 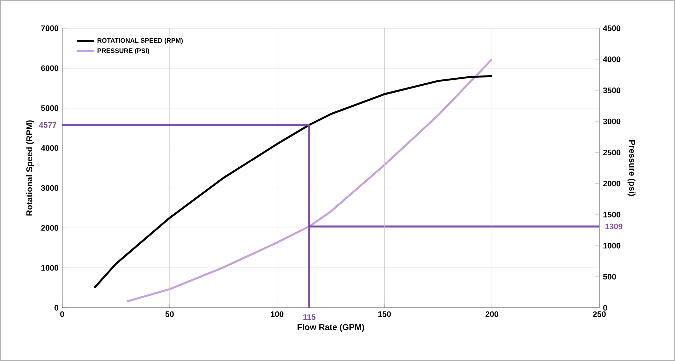 What do you see at coordinates (30, 168) in the screenshot?
I see `y-axis-title: Rotational Speed (RPM)` at bounding box center [30, 168].